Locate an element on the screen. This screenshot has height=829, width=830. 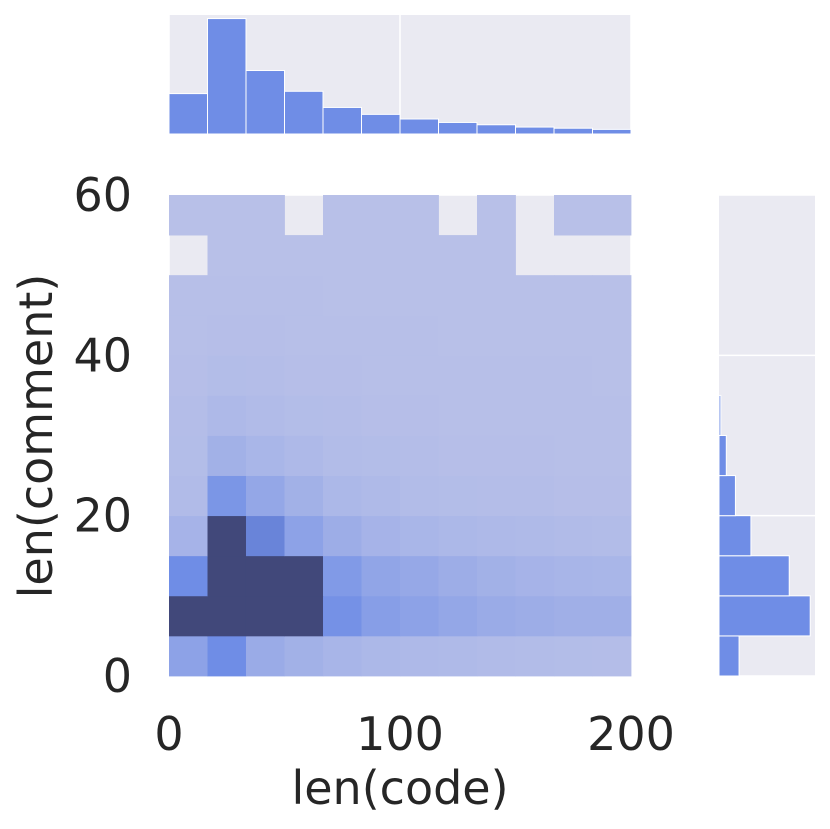
heatmap-cell-r11-c5 is located at coordinates (381, 215).